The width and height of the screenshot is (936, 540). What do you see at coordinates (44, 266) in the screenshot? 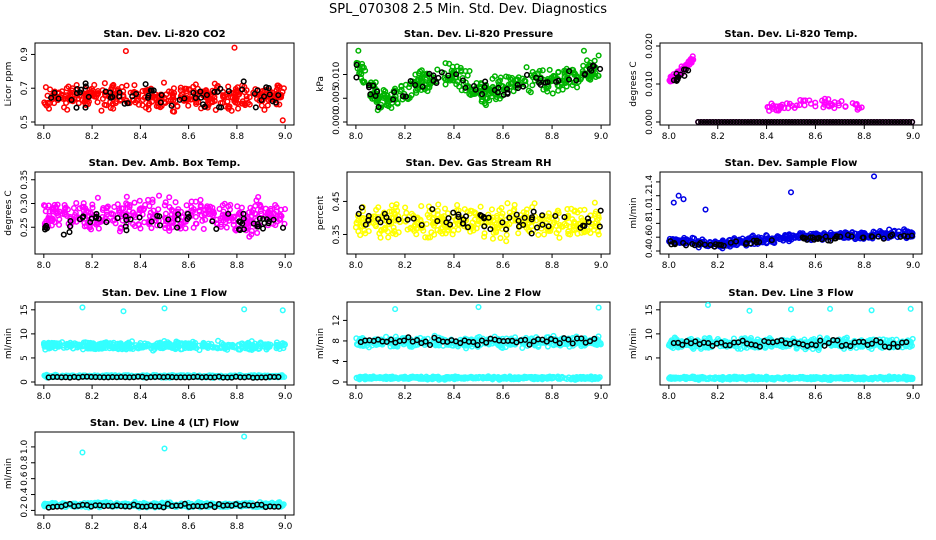
I see `x-tick-label: 8.0` at bounding box center [44, 266].